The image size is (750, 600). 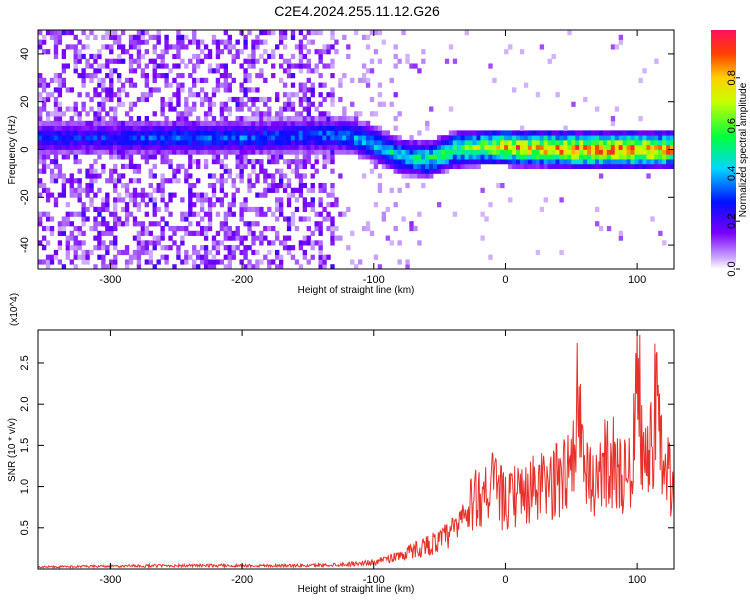 What do you see at coordinates (25, 527) in the screenshot?
I see `y-tick-label: 0.5` at bounding box center [25, 527].